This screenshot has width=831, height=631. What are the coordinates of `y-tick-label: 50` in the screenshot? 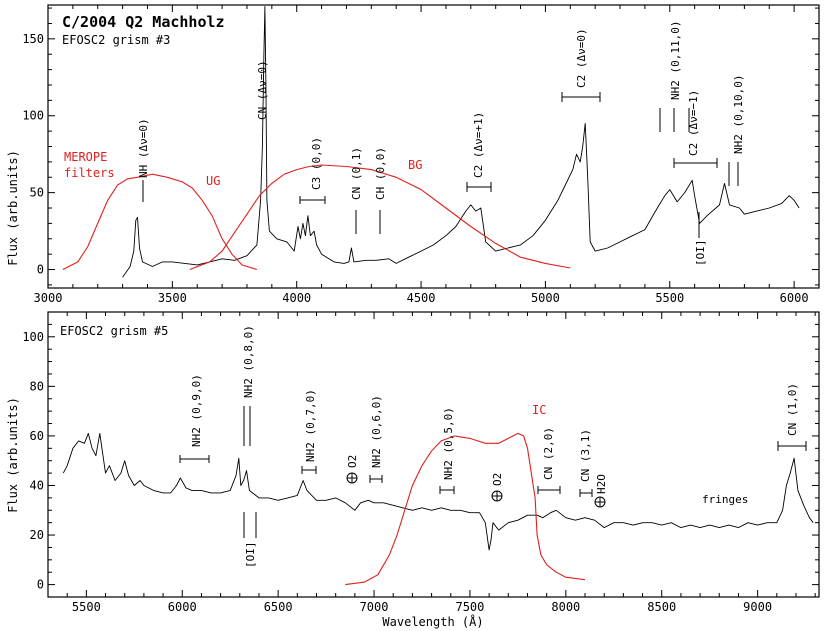 It's located at (37, 193).